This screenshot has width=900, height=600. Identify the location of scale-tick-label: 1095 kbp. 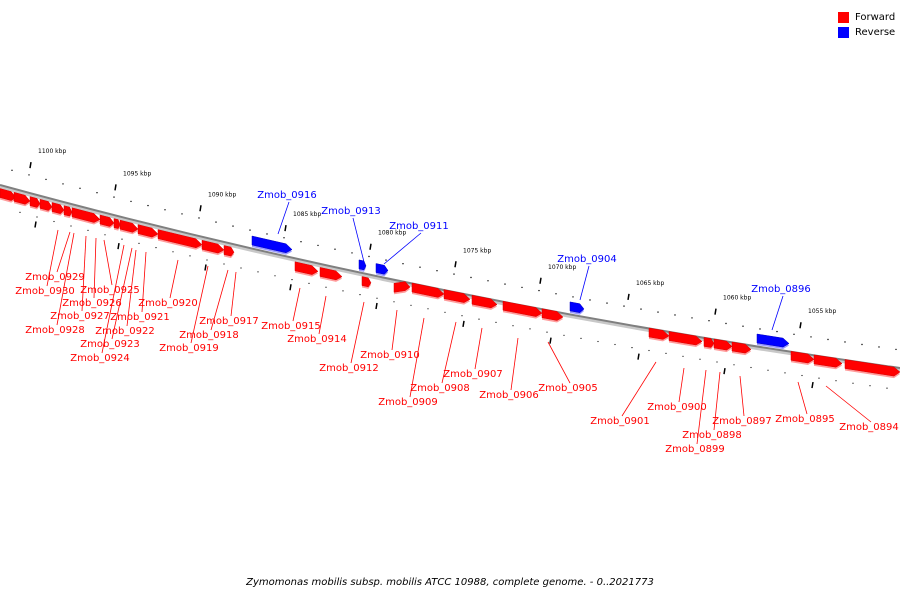
(137, 173).